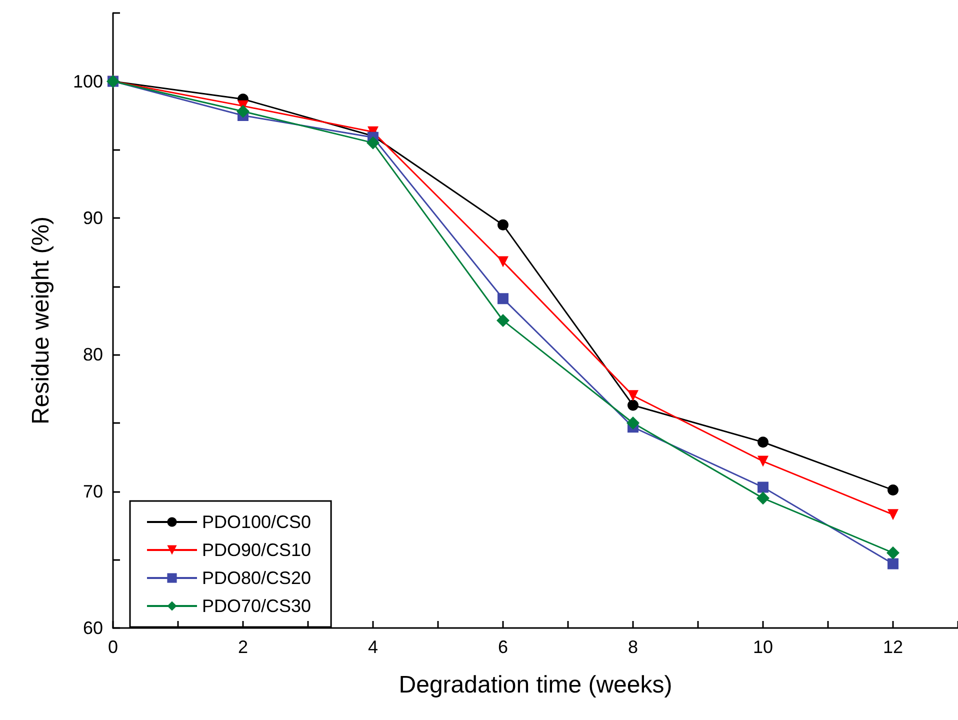  Describe the element at coordinates (257, 606) in the screenshot. I see `legend-label: PDO70/CS30` at that location.